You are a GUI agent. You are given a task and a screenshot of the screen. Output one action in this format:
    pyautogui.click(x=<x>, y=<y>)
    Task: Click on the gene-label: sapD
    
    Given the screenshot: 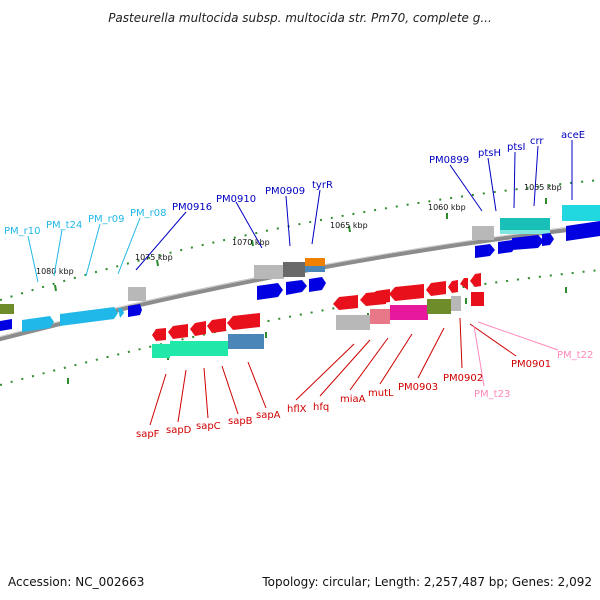 What is the action you would take?
    pyautogui.click(x=179, y=430)
    